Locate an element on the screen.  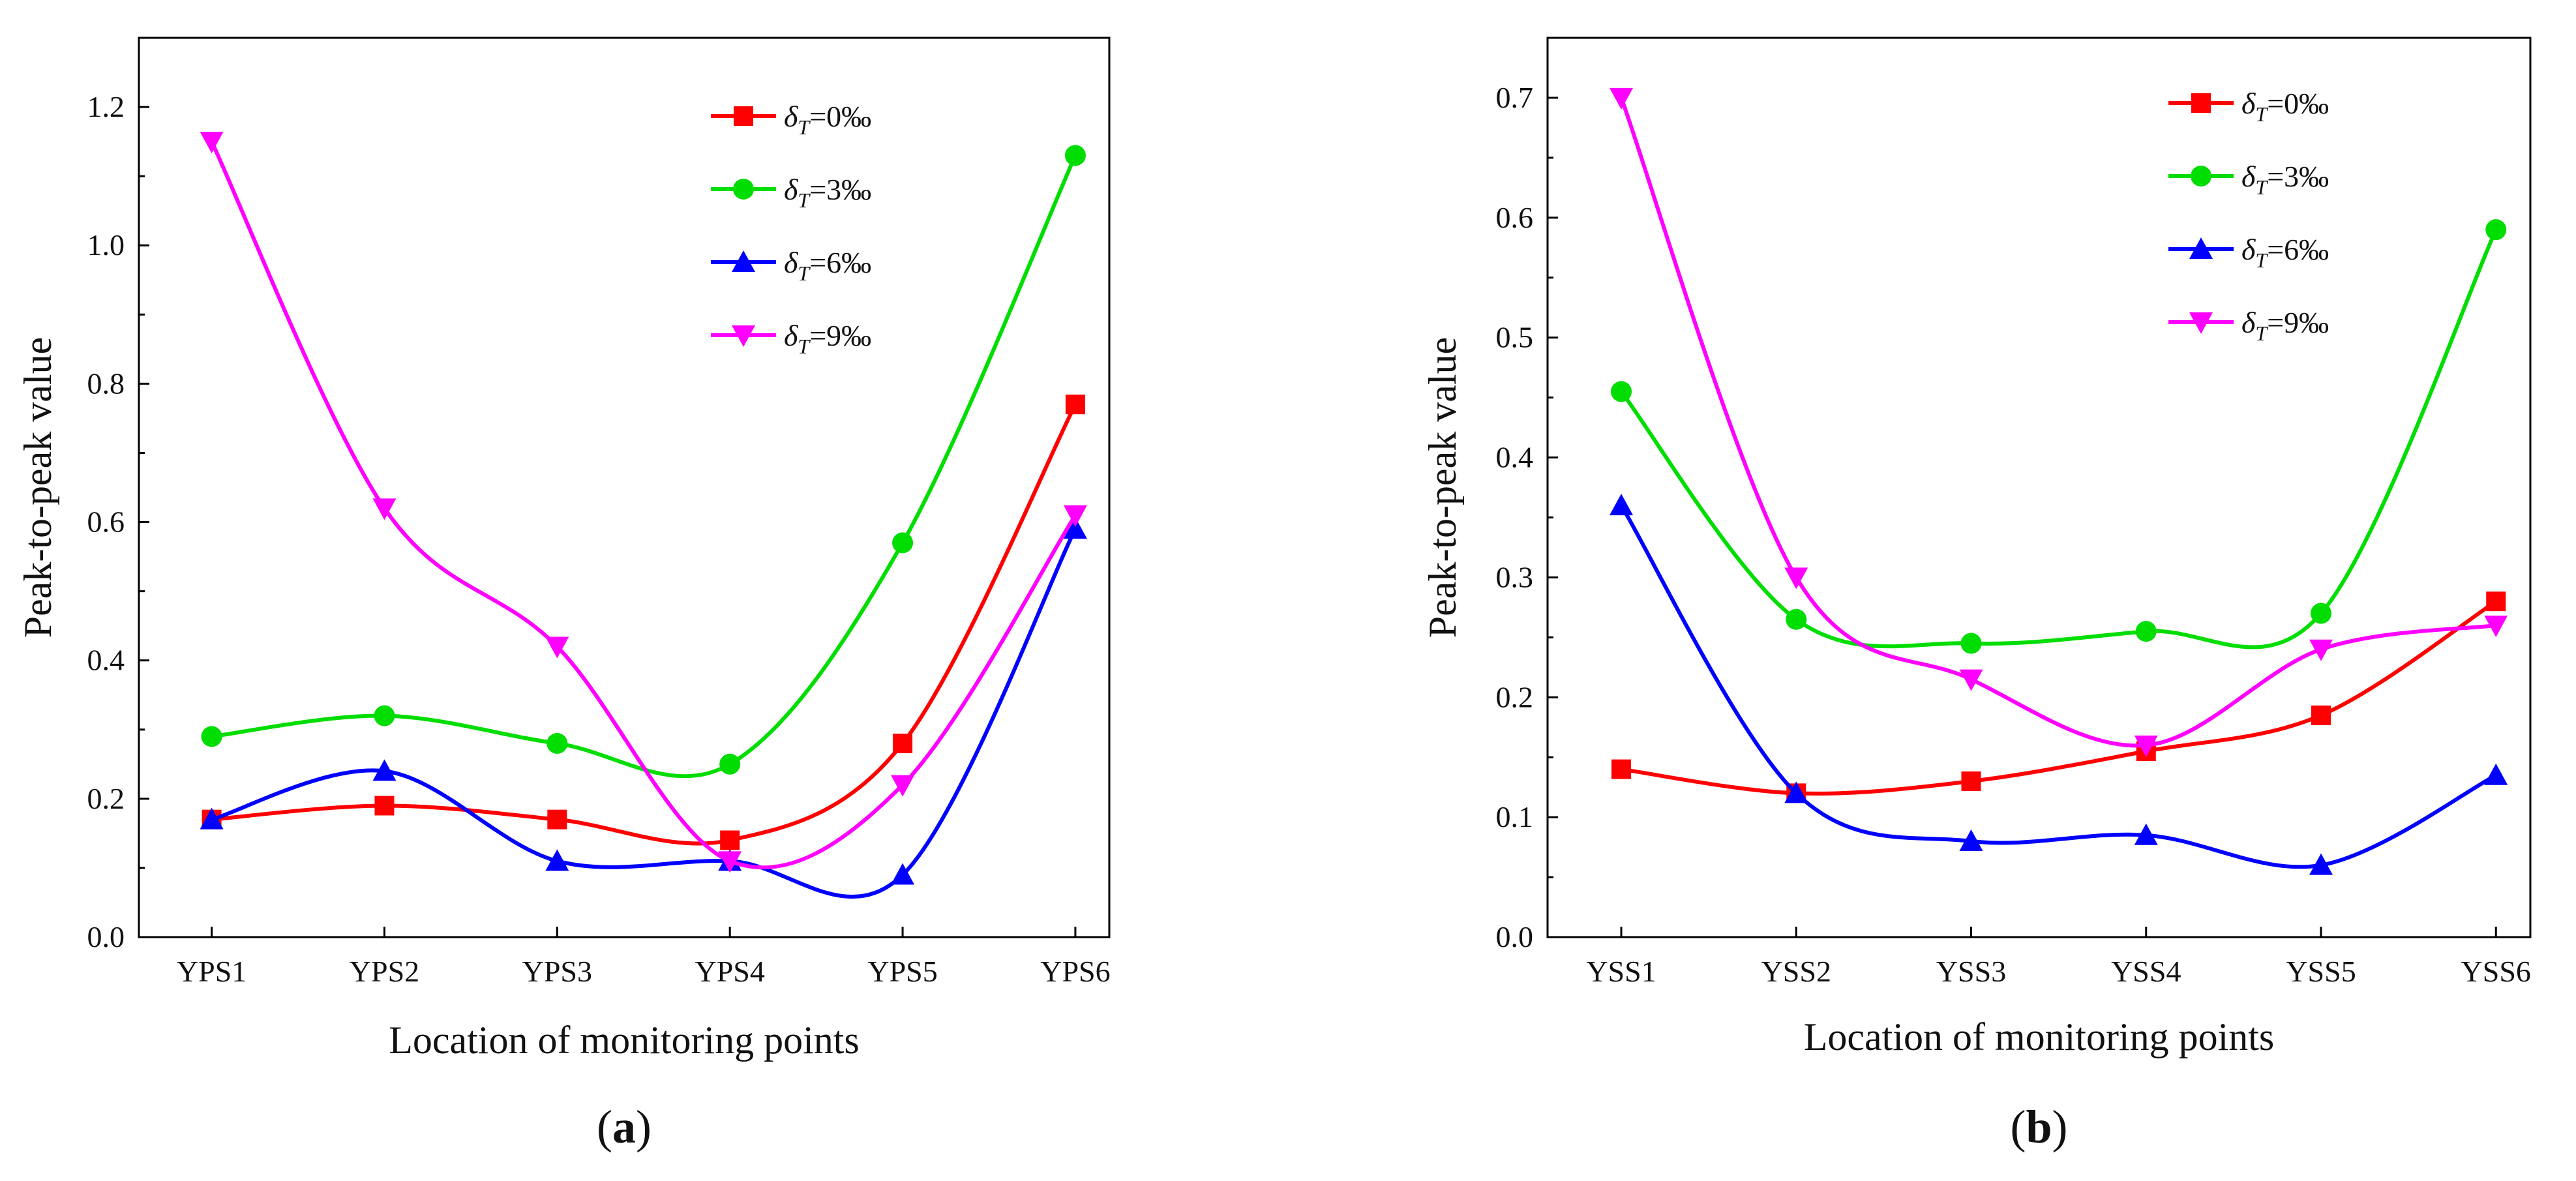
x-tick-label: YSS4 is located at coordinates (2146, 971).